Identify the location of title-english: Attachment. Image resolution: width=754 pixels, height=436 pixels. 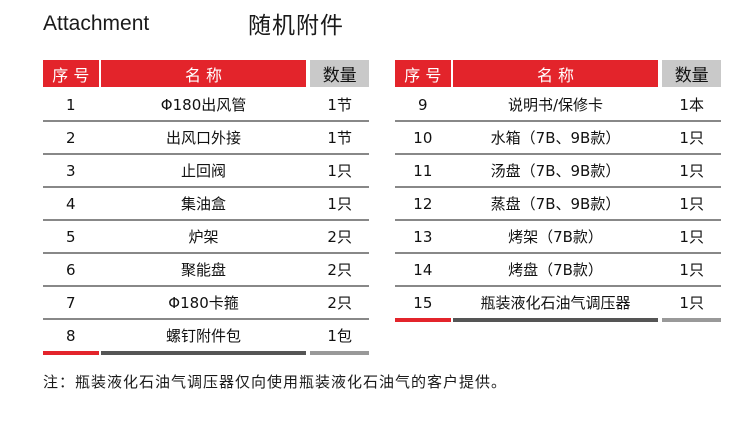
(96, 23).